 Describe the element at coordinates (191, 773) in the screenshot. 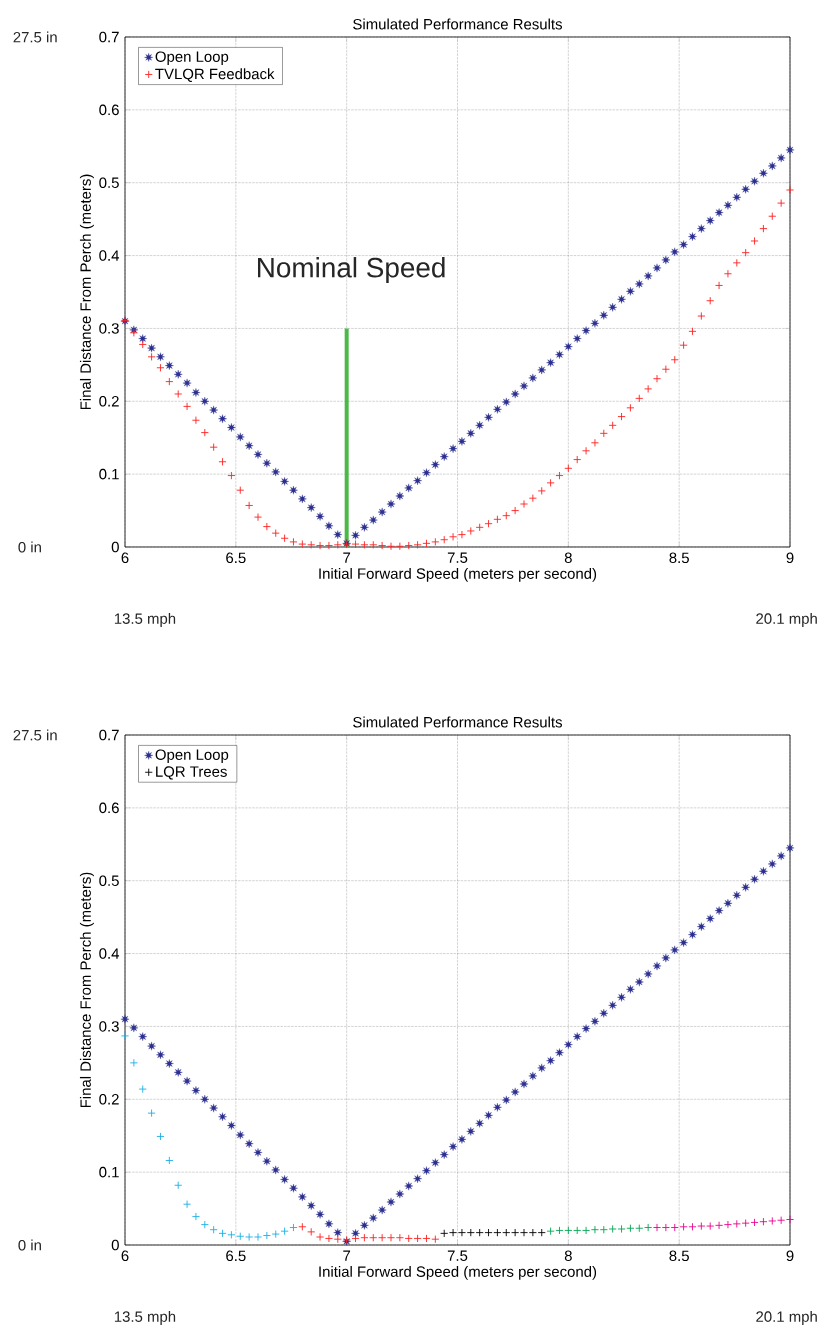

I see `legend-label: LQR Trees` at that location.